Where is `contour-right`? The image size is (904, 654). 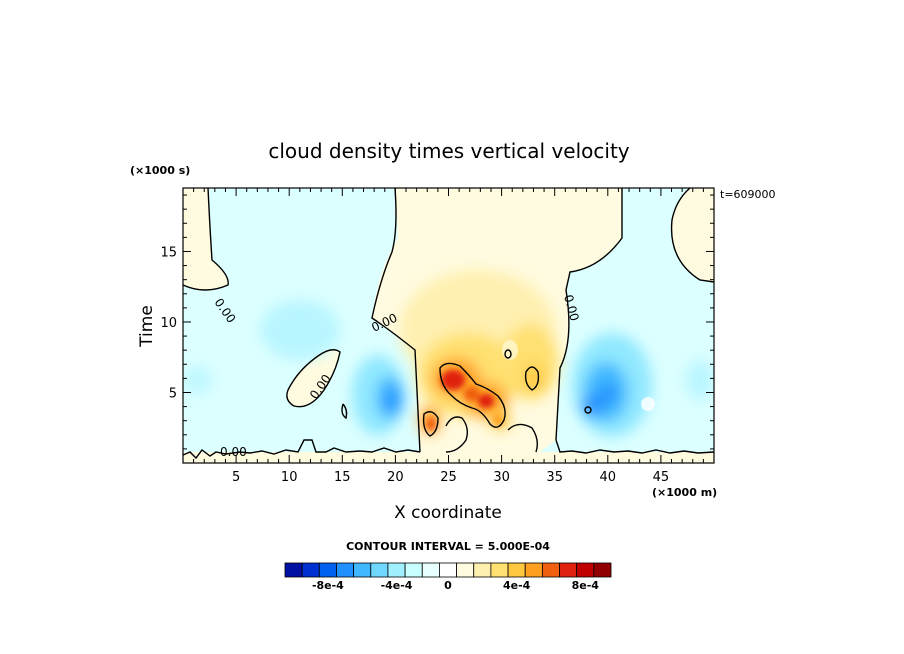
contour-right is located at coordinates (692, 235).